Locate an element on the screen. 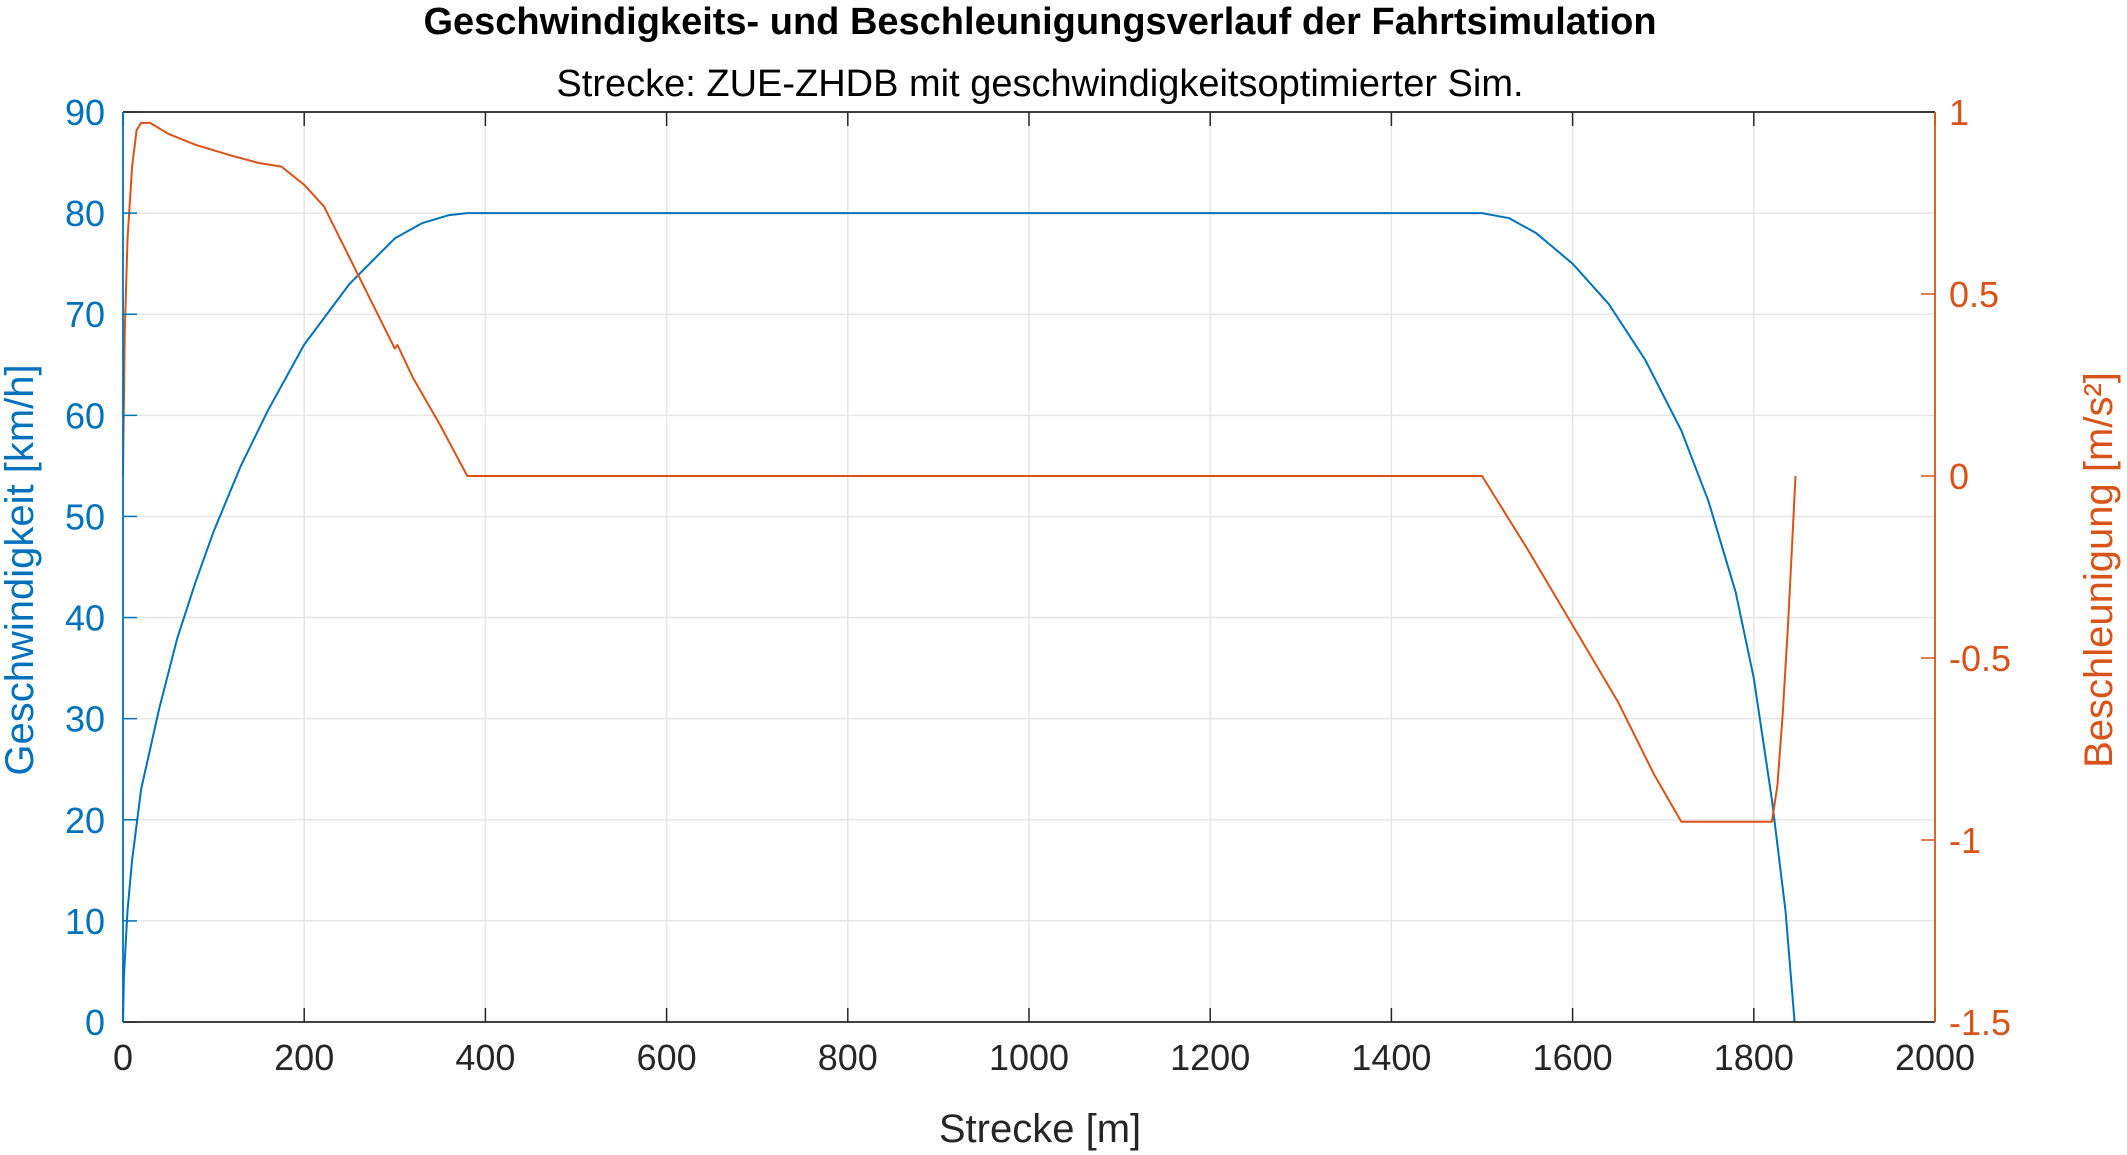  y-left-tick-label: 20 is located at coordinates (85, 820).